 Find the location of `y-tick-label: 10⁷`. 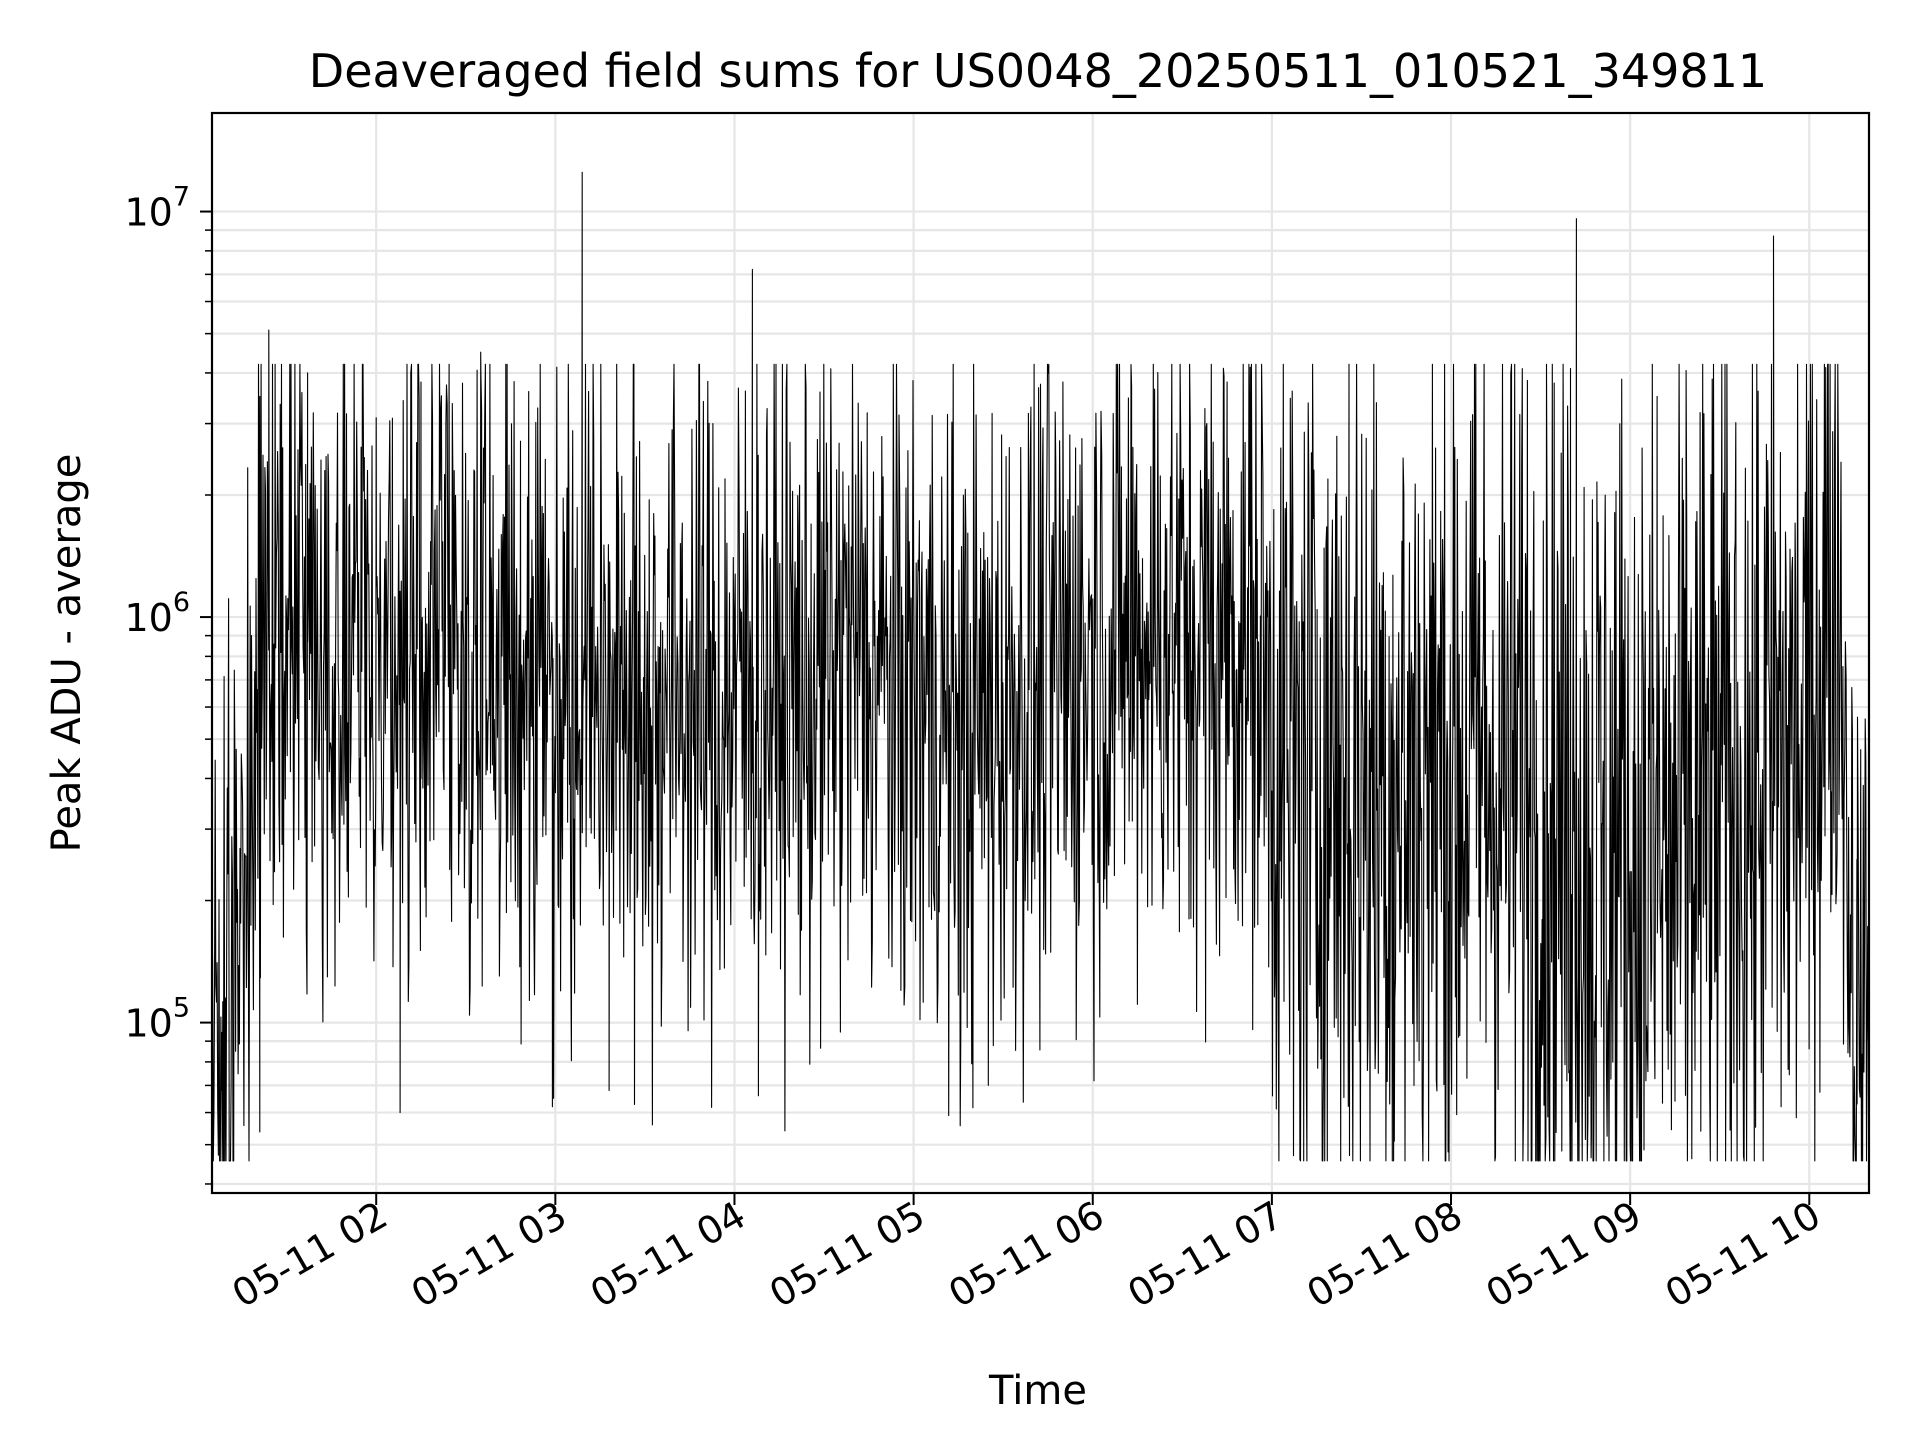

y-tick-label: 10⁷ is located at coordinates (157, 208).